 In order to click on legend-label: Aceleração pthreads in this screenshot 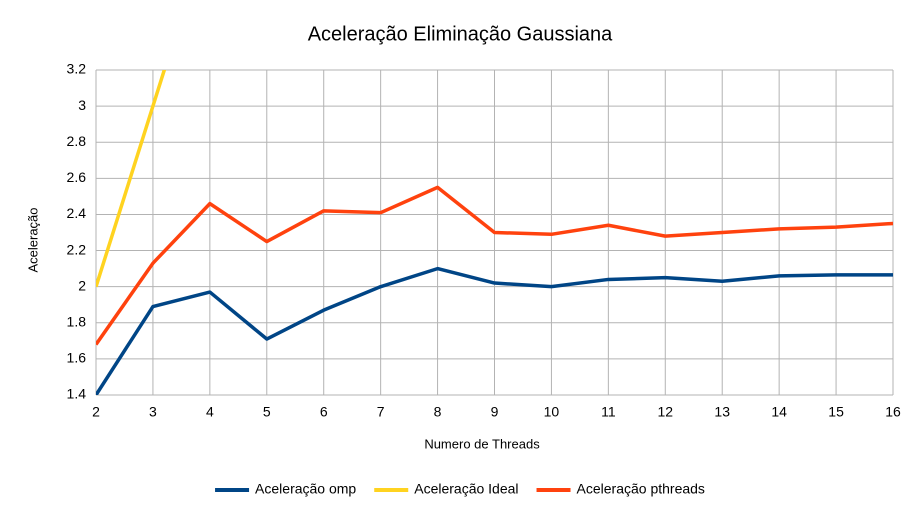, I will do `click(641, 489)`.